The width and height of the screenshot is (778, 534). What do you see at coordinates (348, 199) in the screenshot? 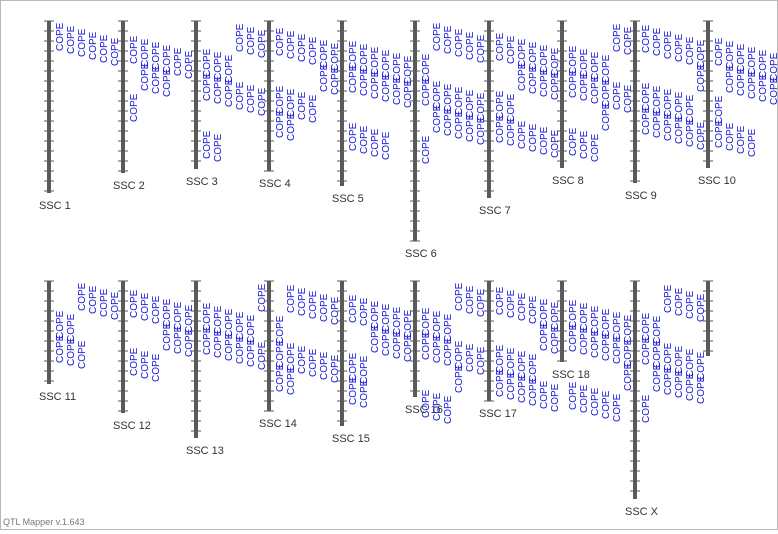
I see `chromosome-label: SSC 5` at bounding box center [348, 199].